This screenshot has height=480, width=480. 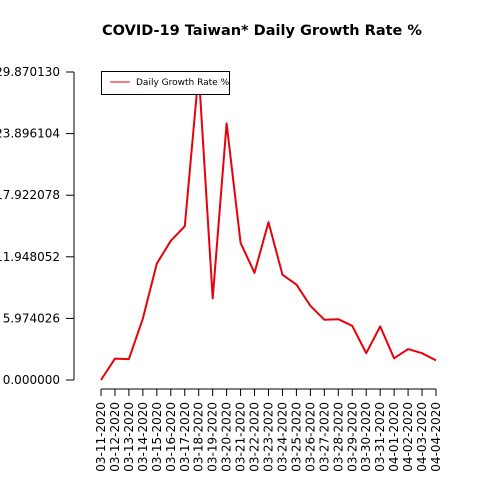 I want to click on x-tick-label: 03-27-2020, so click(x=324, y=437).